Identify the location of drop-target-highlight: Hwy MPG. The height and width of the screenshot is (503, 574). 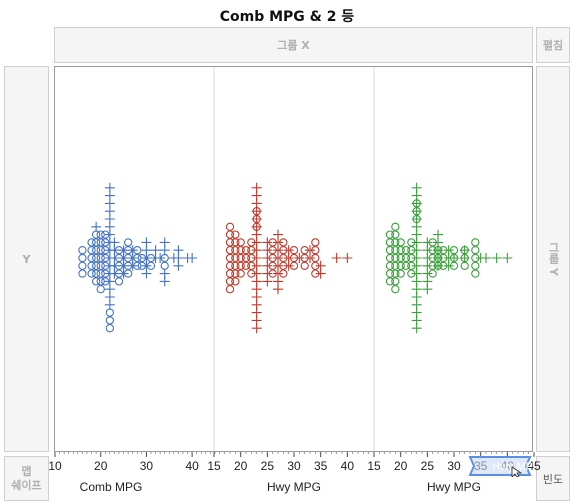
(500, 466).